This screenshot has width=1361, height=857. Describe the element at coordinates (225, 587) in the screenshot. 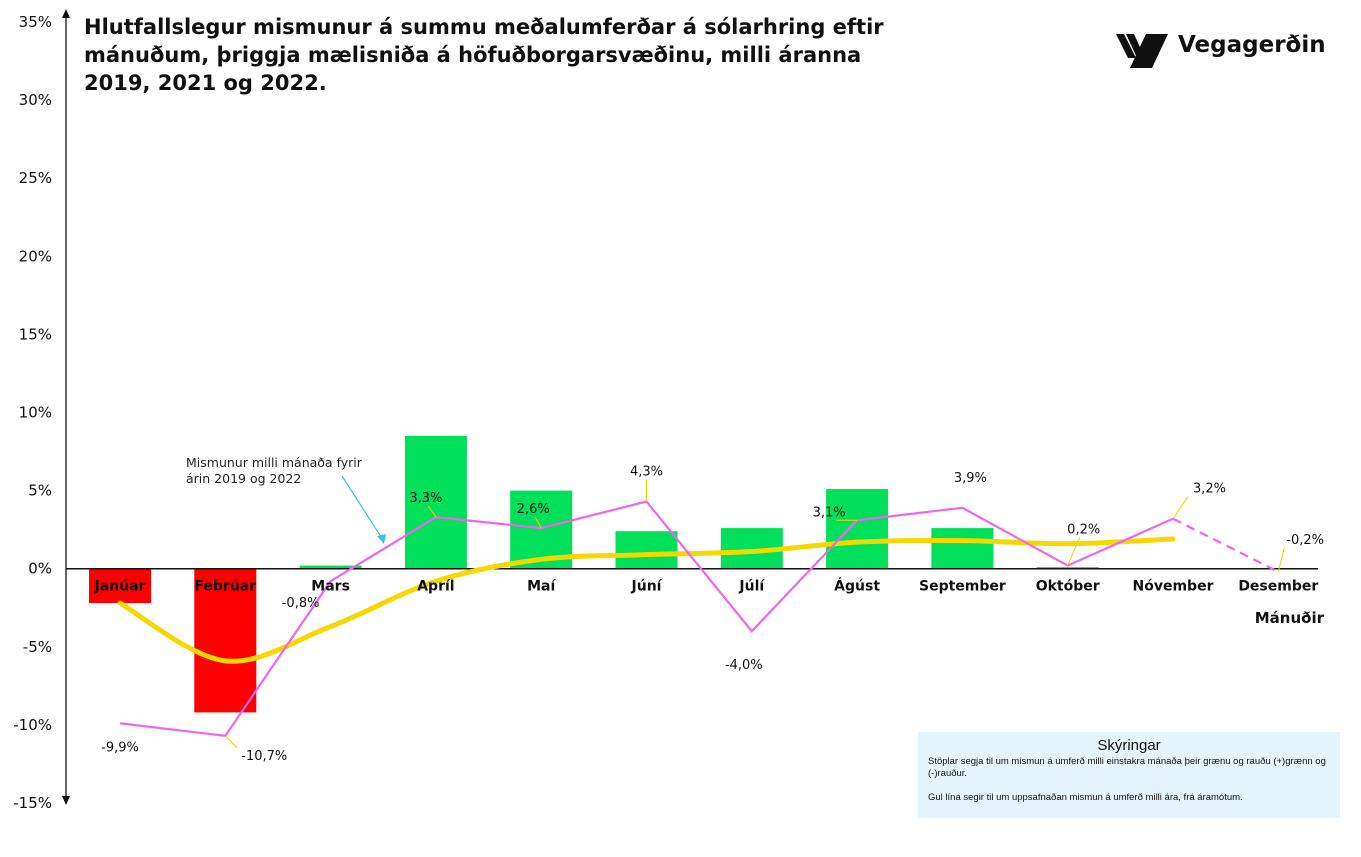

I see `month-label: Febrúar` at that location.